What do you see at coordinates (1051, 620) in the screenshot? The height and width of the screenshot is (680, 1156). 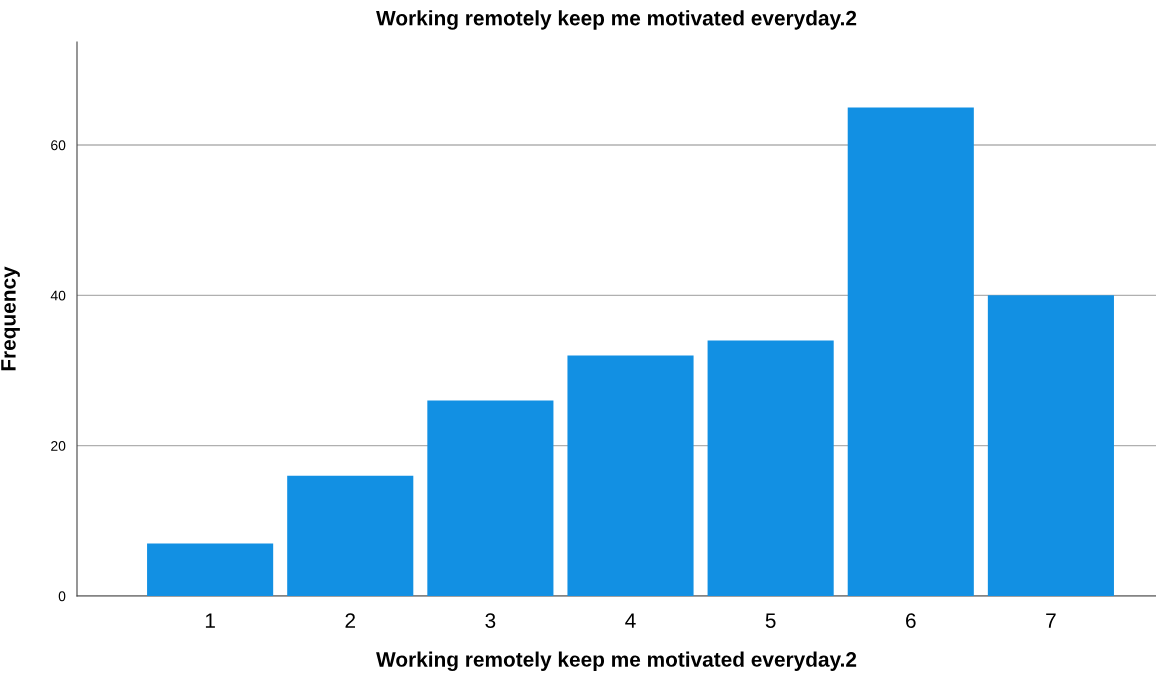 I see `x-tick-label: 7` at bounding box center [1051, 620].